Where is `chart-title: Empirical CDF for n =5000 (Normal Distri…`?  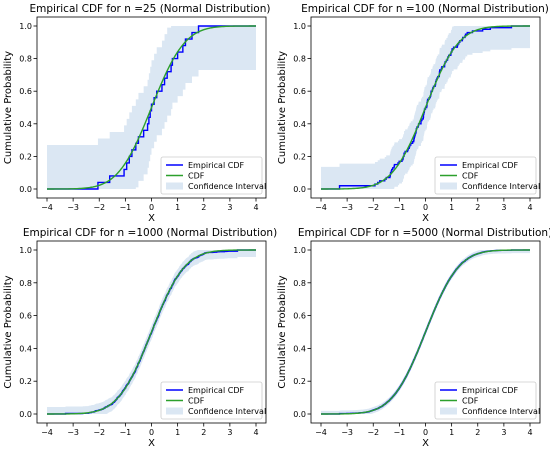
chart-title: Empirical CDF for n =5000 (Normal Distri… is located at coordinates (424, 233).